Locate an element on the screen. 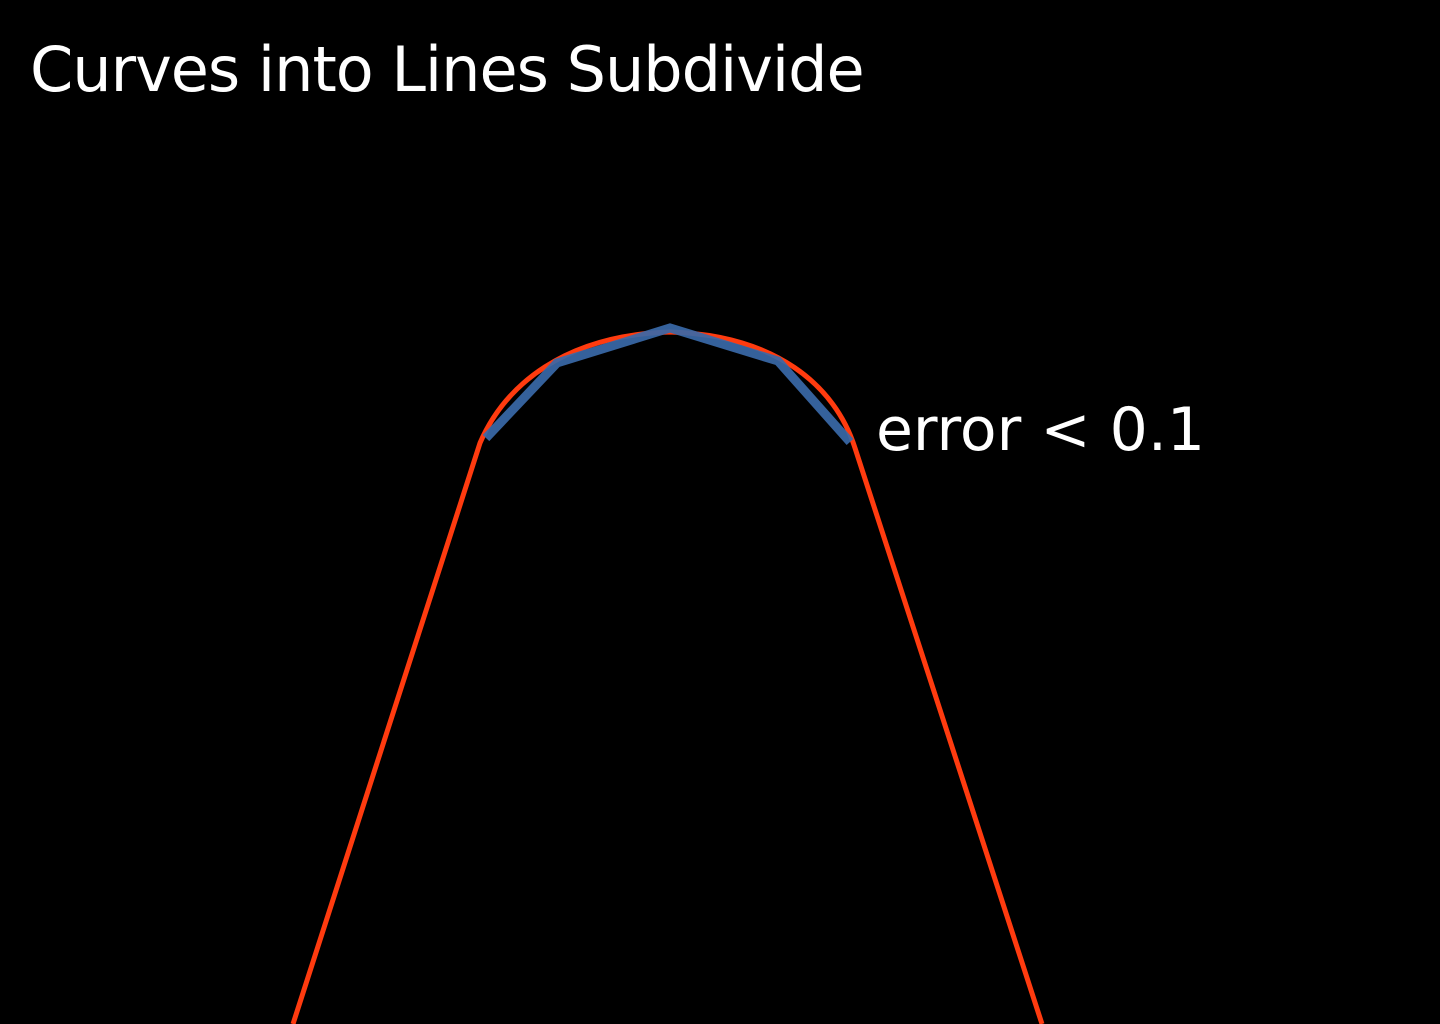 The image size is (1440, 1024). subdivided-polyline is located at coordinates (668, 384).